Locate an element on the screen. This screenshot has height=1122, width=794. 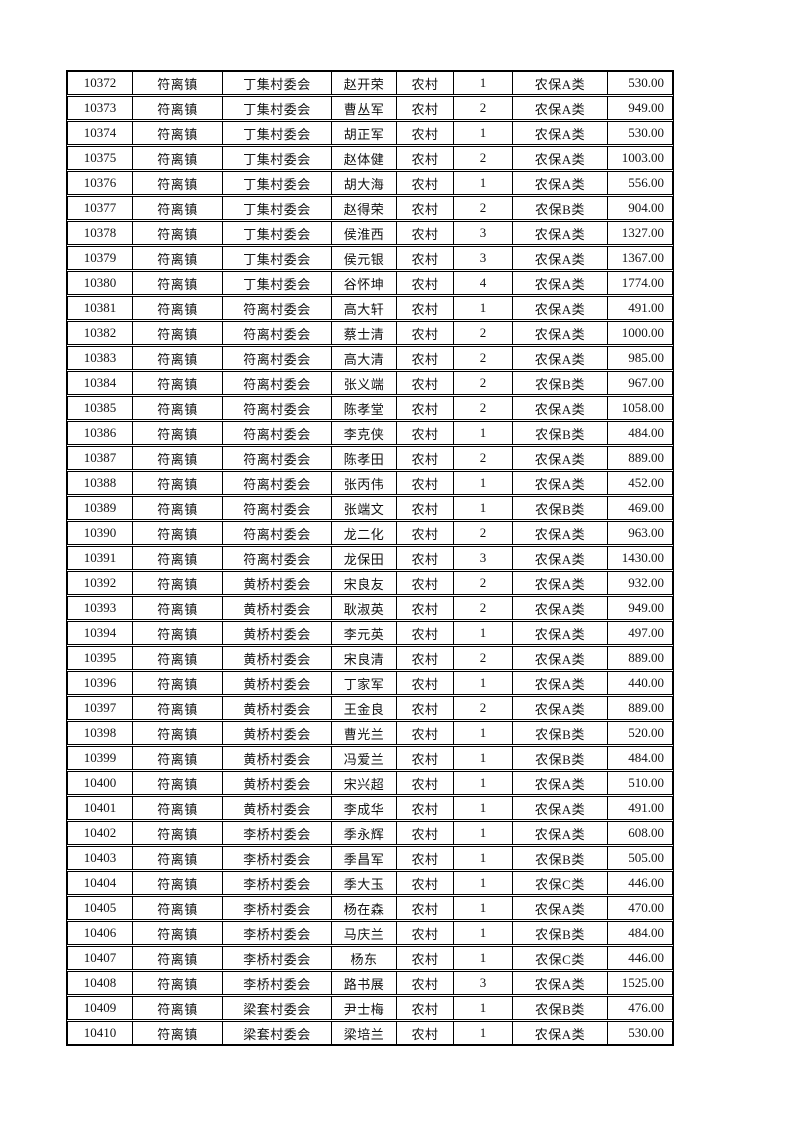
cell-amount: 1327.00 is located at coordinates (642, 232).